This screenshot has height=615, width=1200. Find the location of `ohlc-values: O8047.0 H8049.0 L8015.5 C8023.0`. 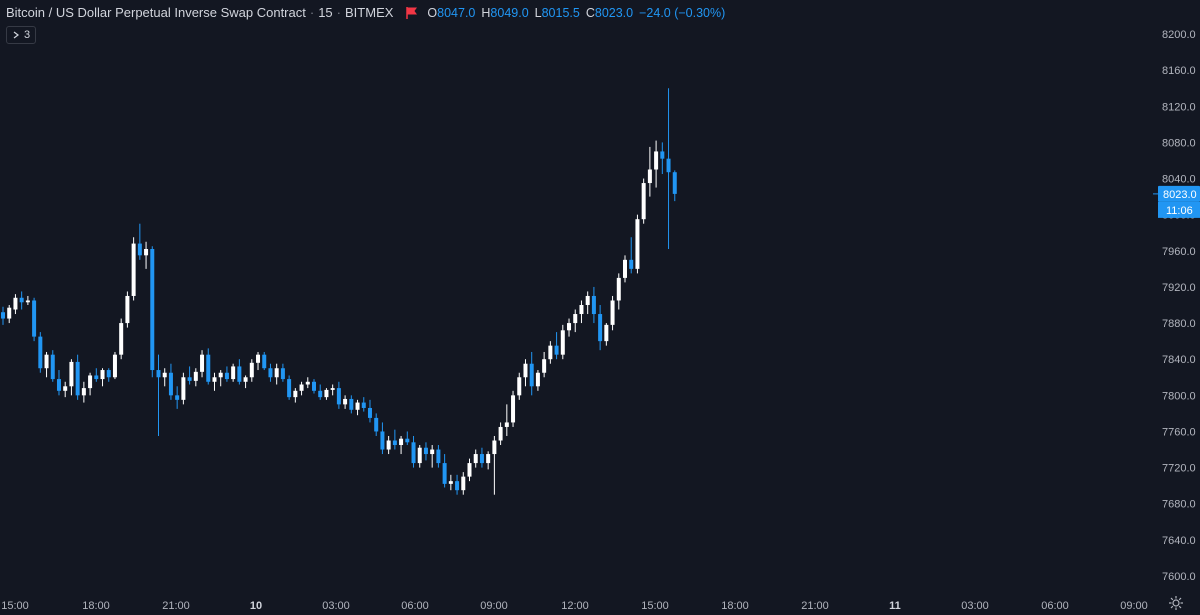

ohlc-values: O8047.0 H8049.0 L8015.5 C8023.0 is located at coordinates (530, 13).